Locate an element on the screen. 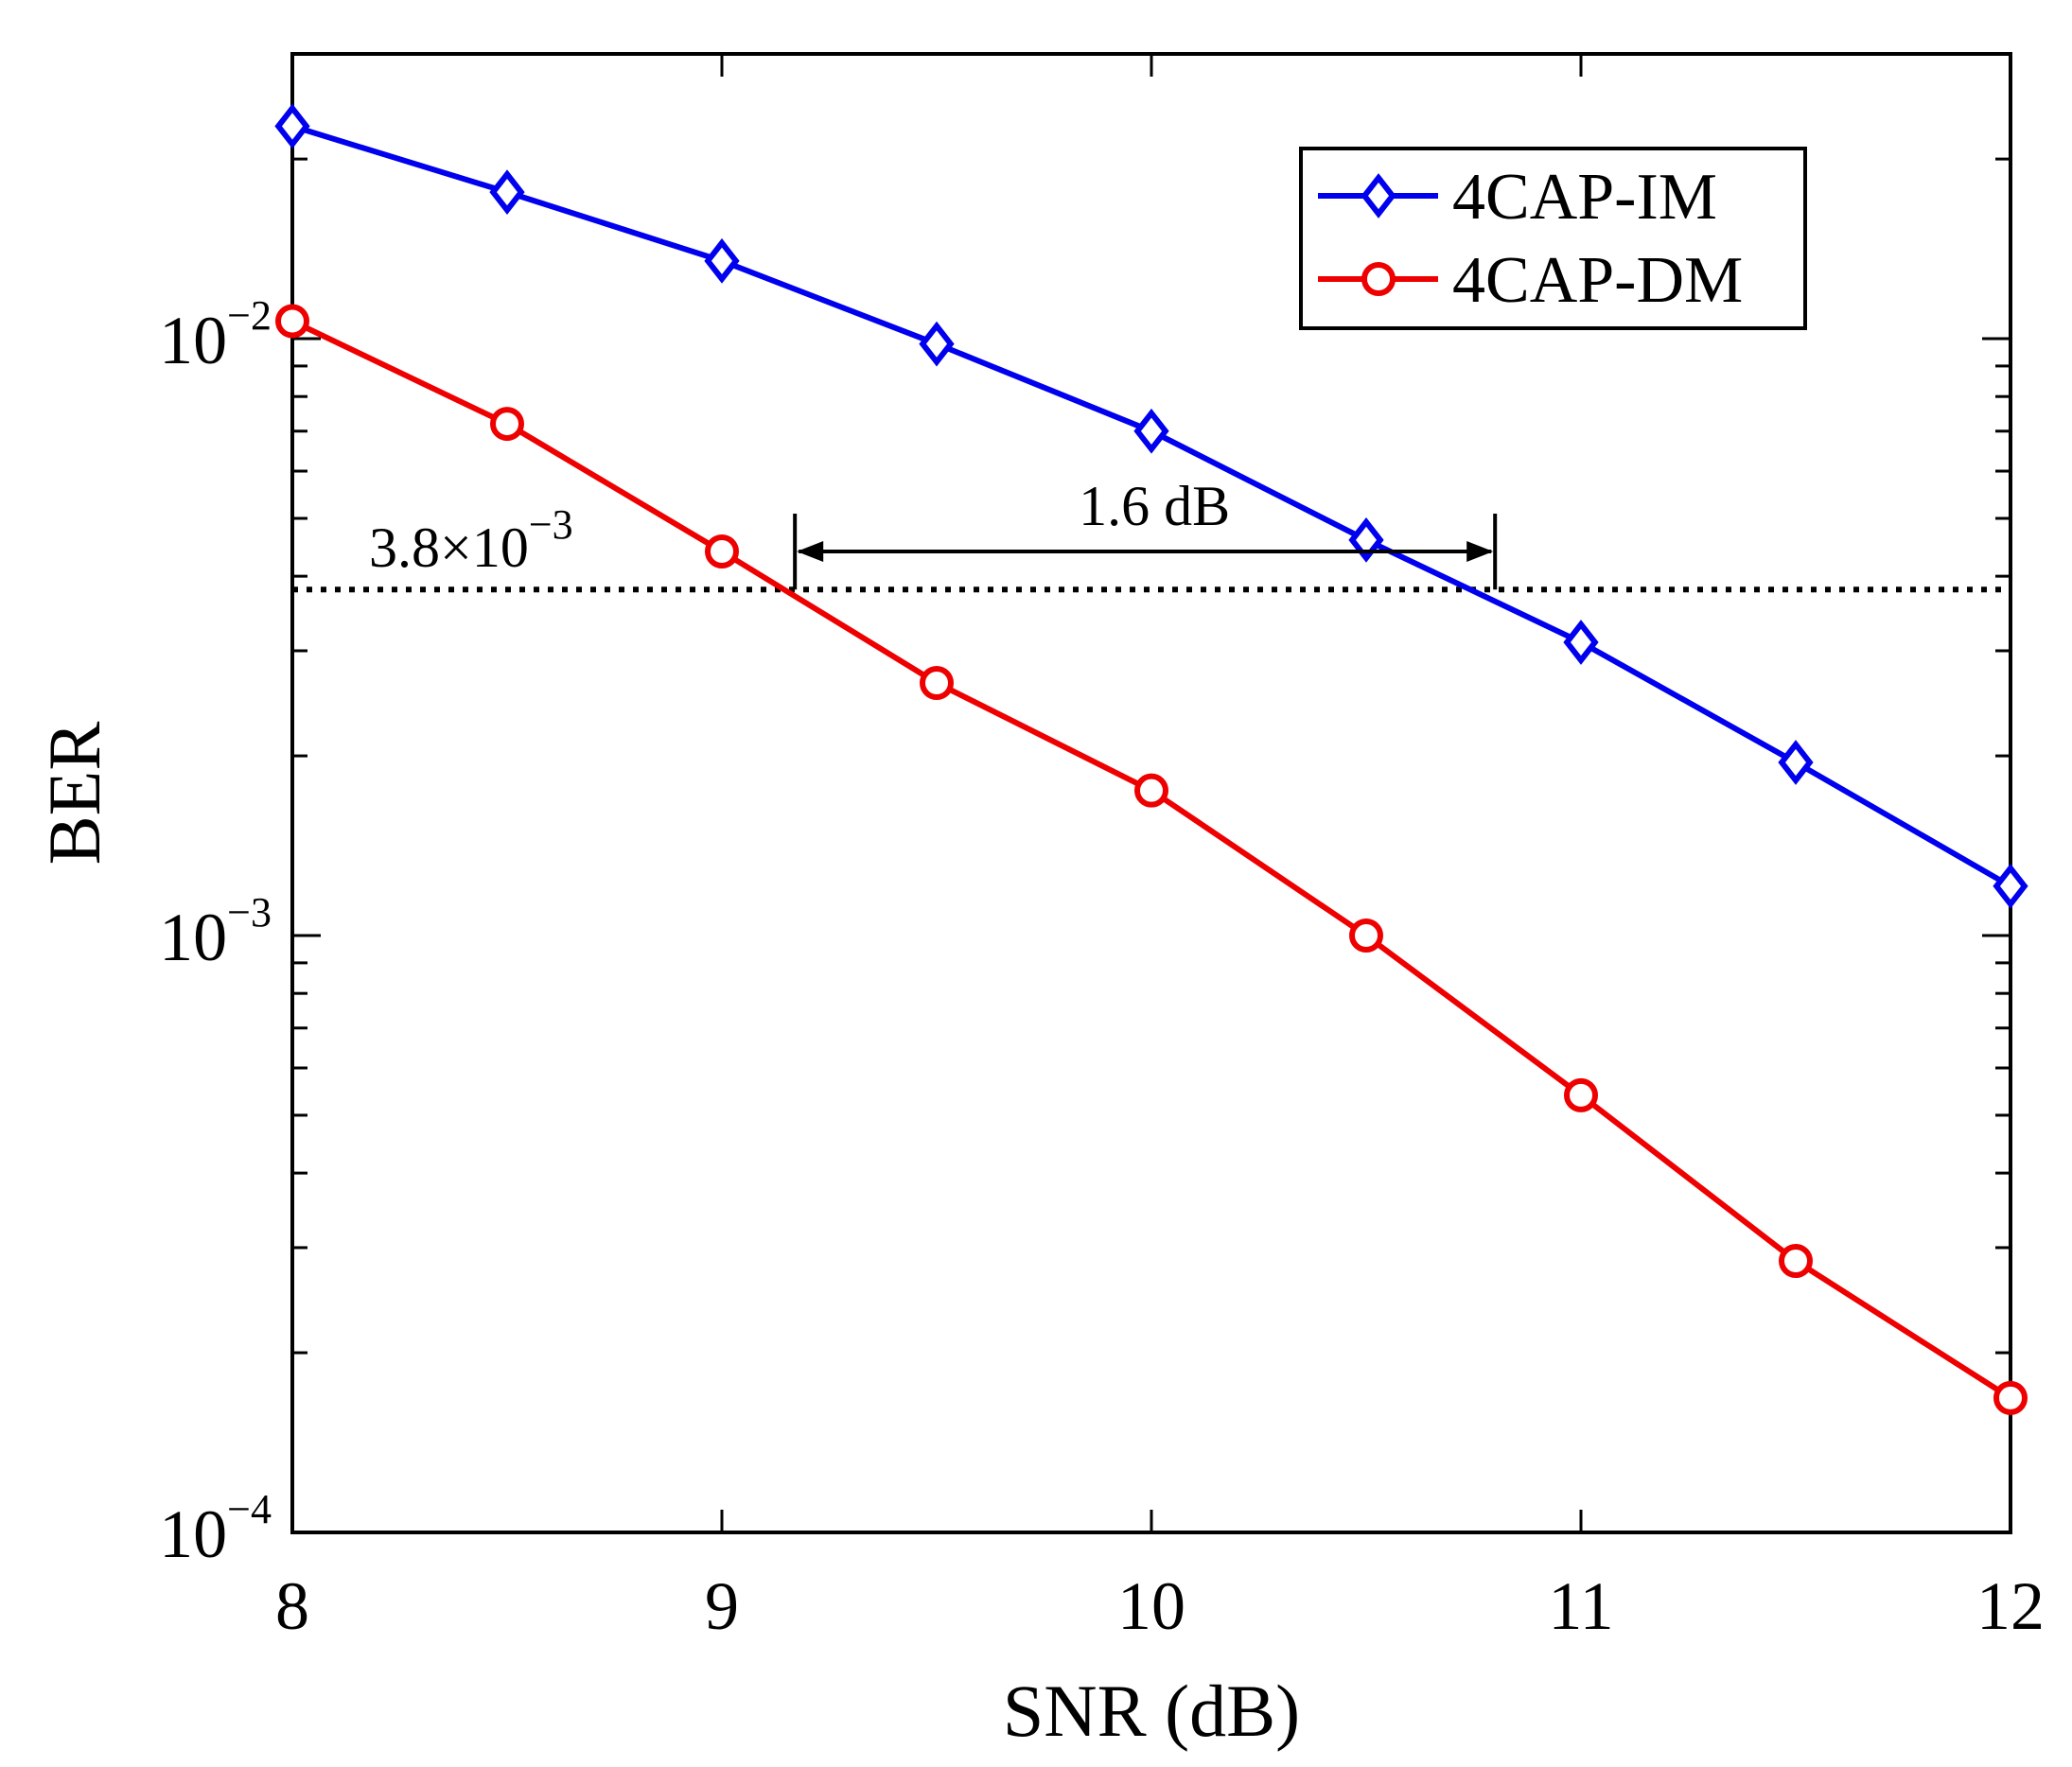 This screenshot has width=2072, height=1767. x-tick-label: 8 is located at coordinates (292, 1606).